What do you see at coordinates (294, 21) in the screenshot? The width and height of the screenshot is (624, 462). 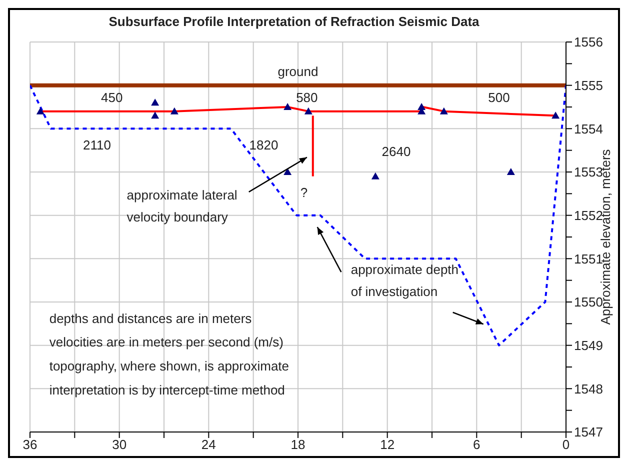 I see `chart-title: Subsurface Profile Interpretation of Refraction Seismic Data` at bounding box center [294, 21].